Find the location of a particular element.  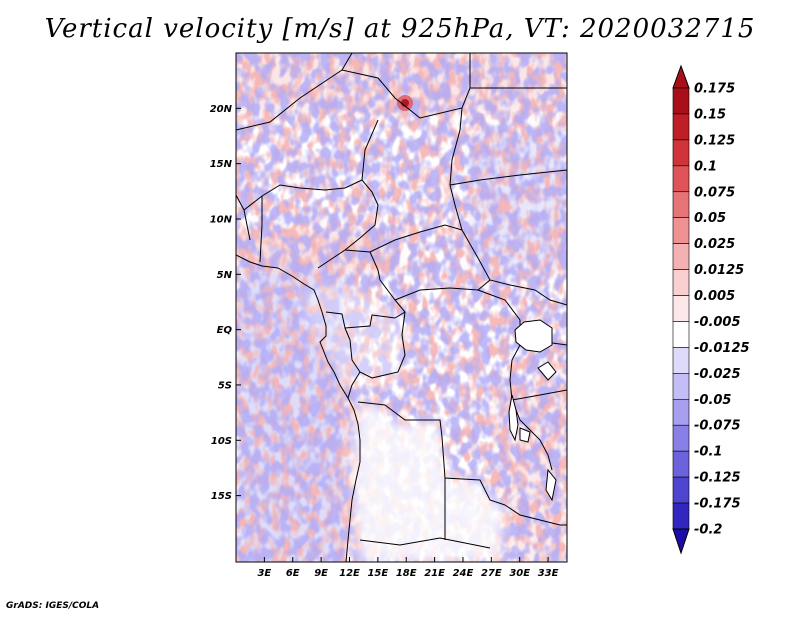

lon-tick-label: 27E is located at coordinates (491, 573).